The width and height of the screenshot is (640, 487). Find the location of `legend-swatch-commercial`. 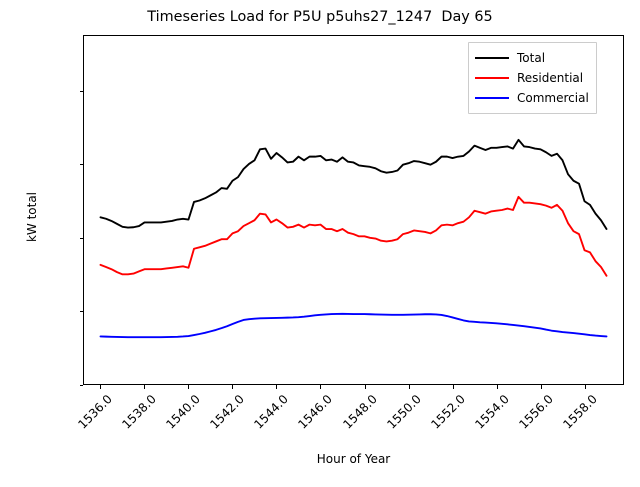

legend-swatch-commercial is located at coordinates (492, 98).